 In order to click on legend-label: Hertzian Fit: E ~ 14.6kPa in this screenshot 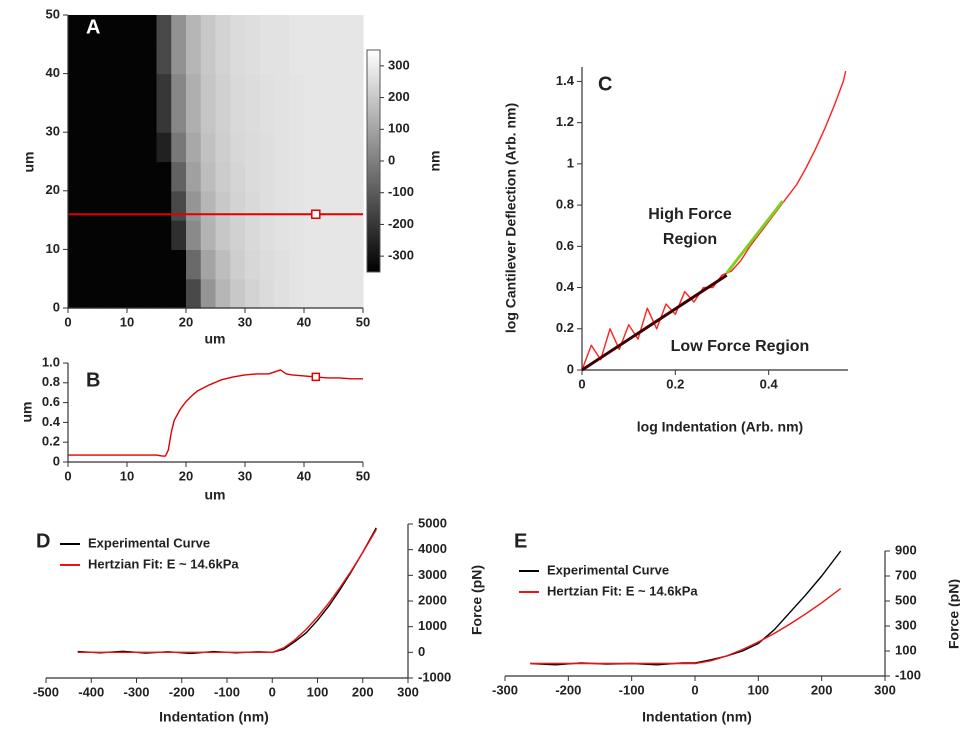, I will do `click(622, 590)`.